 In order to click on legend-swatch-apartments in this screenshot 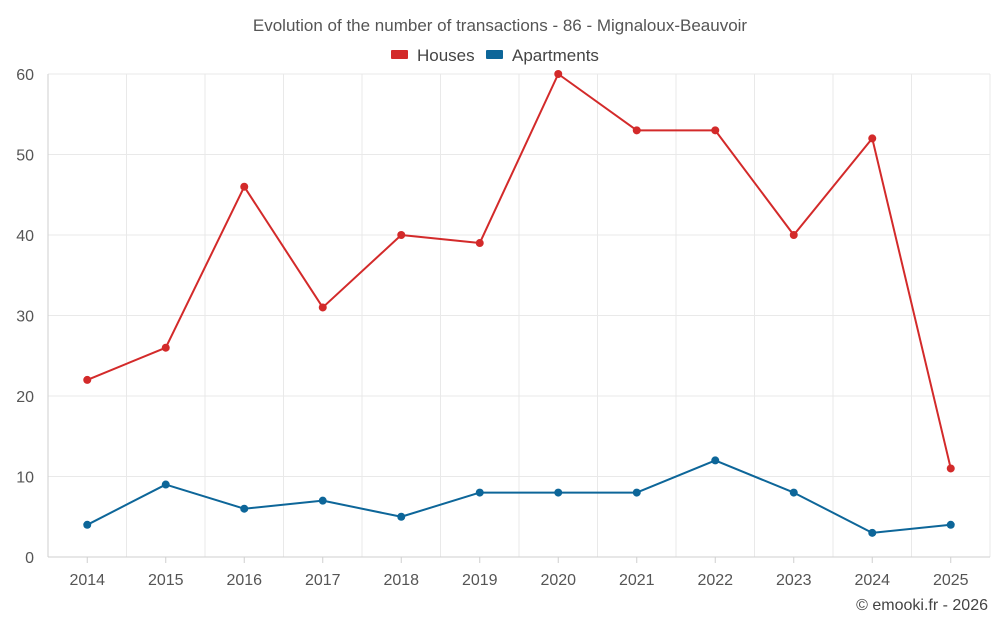, I will do `click(494, 54)`.